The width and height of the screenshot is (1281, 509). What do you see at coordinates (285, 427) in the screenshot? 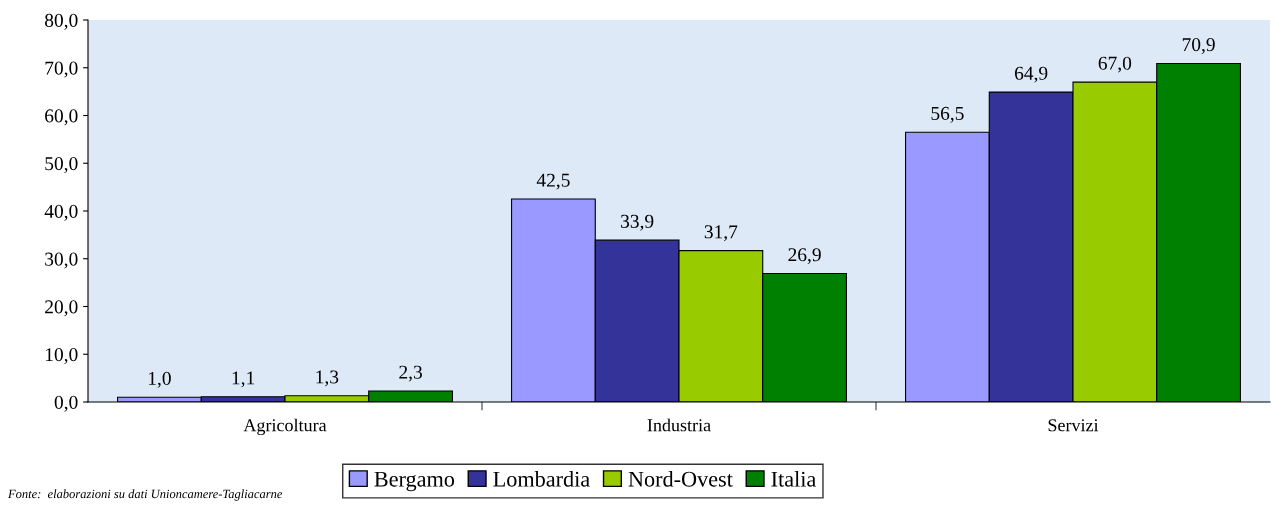
I see `x-tick-label: Agricoltura` at bounding box center [285, 427].